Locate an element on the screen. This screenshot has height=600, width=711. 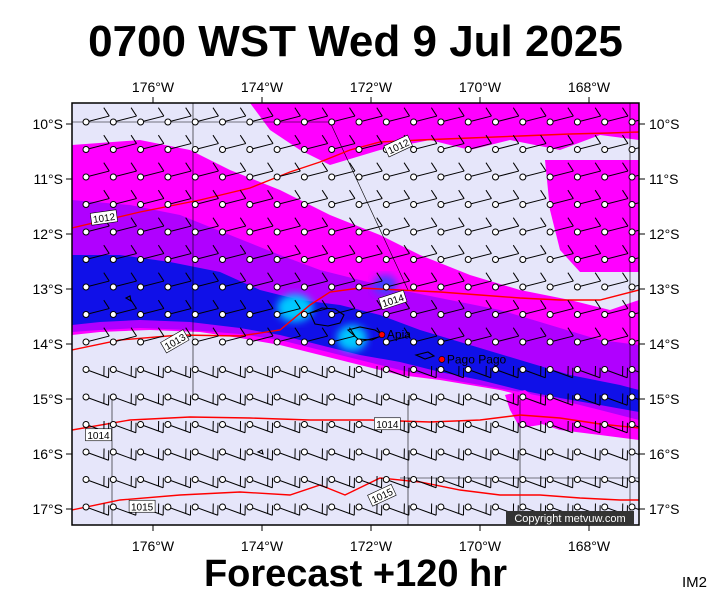
longitude-labels-bottom: 176°W 174°W 172°W 170°W 168°W is located at coordinates (371, 546).